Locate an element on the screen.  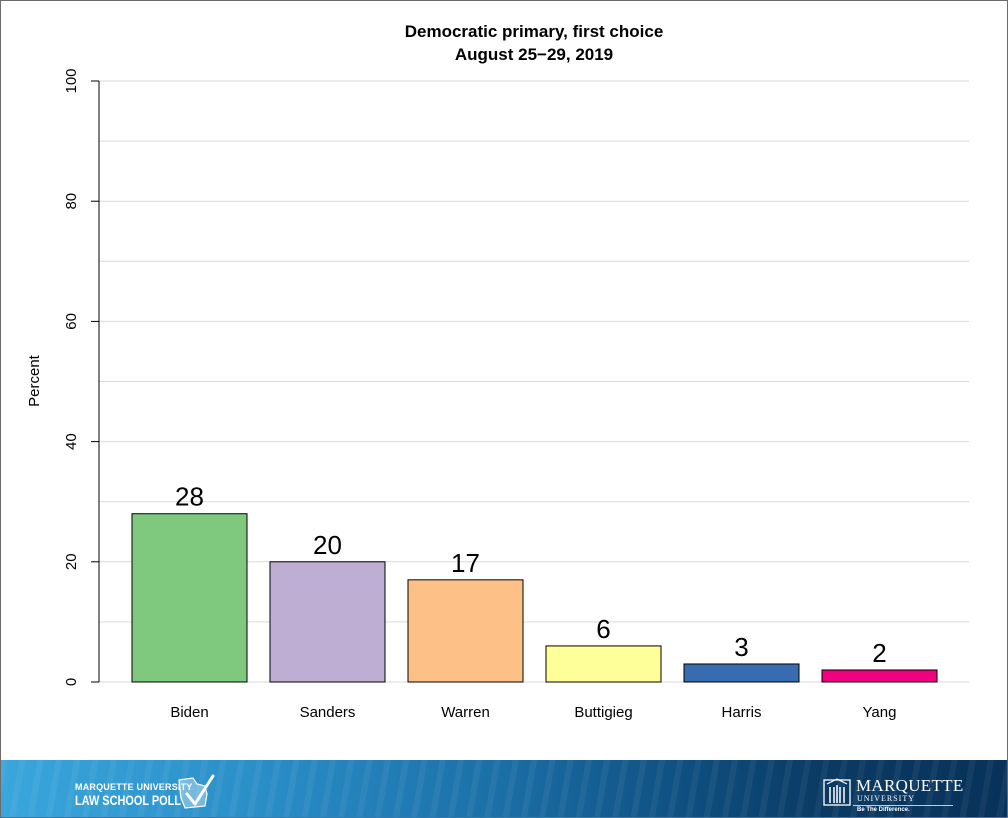
x-tick-label: Yang is located at coordinates (880, 712).